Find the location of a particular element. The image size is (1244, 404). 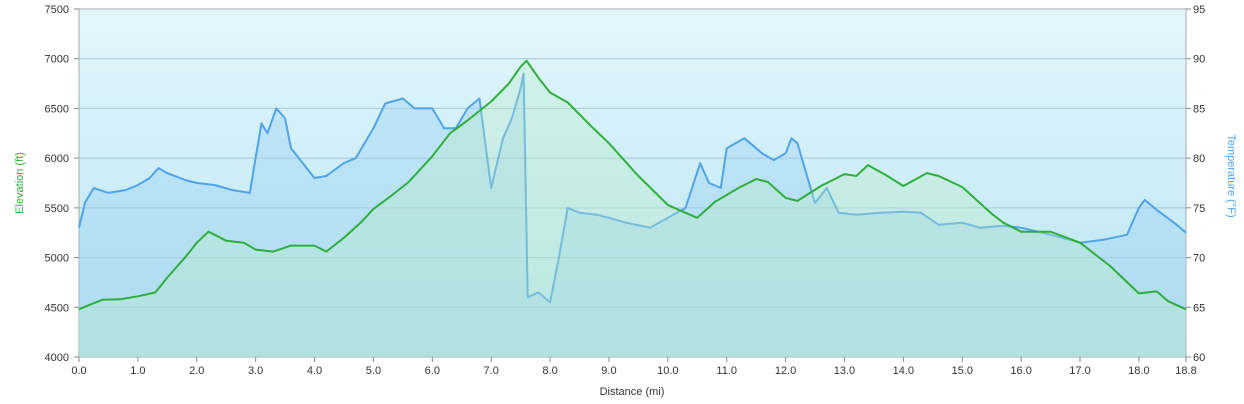

x-tick-label: 16.0 is located at coordinates (1020, 371).